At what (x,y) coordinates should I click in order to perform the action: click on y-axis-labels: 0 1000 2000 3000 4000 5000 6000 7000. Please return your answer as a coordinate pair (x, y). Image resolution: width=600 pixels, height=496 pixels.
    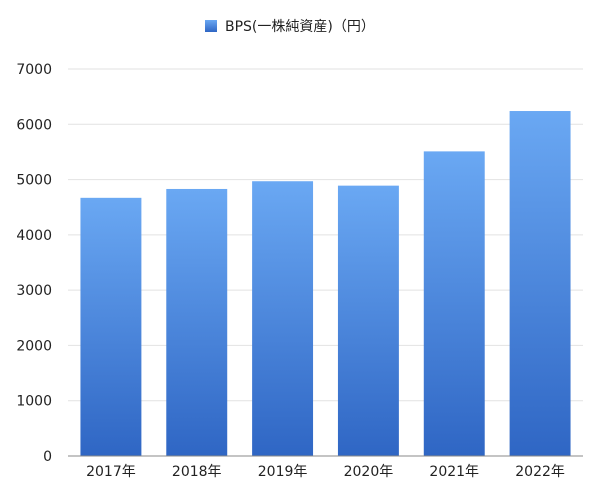
    Looking at the image, I should click on (34, 263).